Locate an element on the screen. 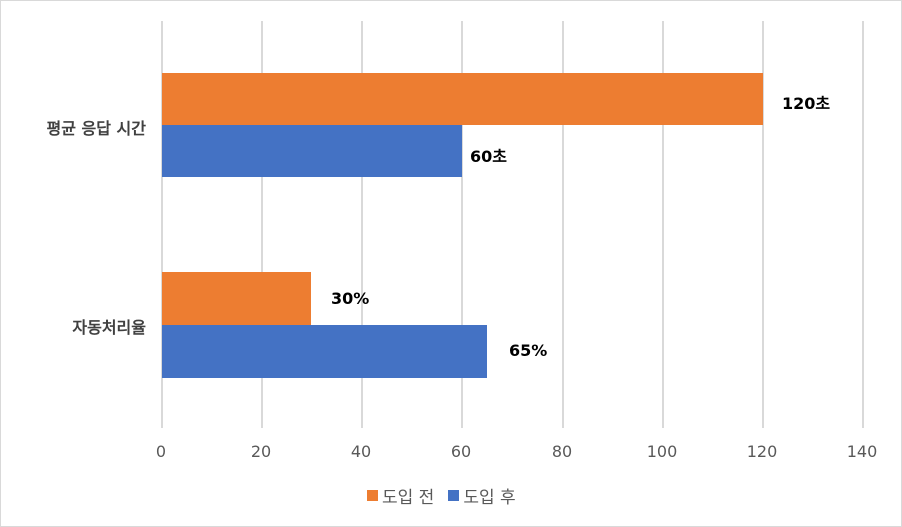  category-label-response-time: 평균 응답 시간 is located at coordinates (96, 128).